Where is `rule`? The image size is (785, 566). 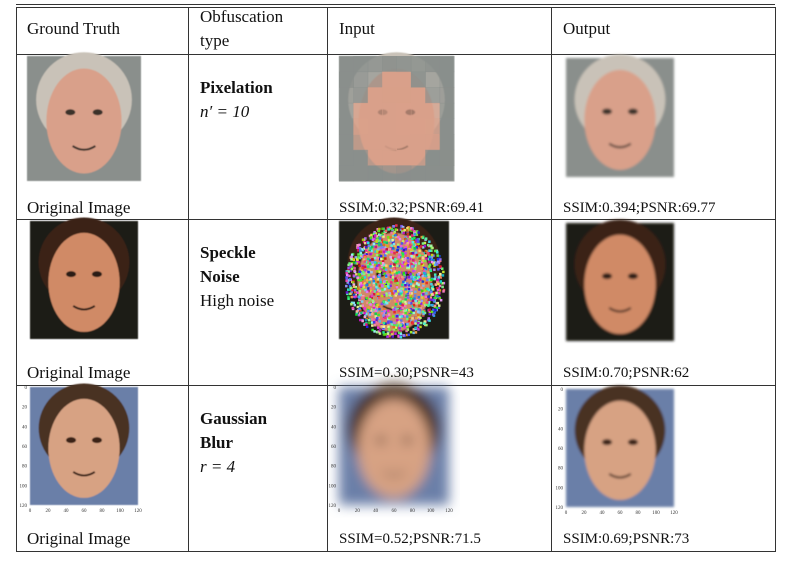 rule is located at coordinates (188, 279).